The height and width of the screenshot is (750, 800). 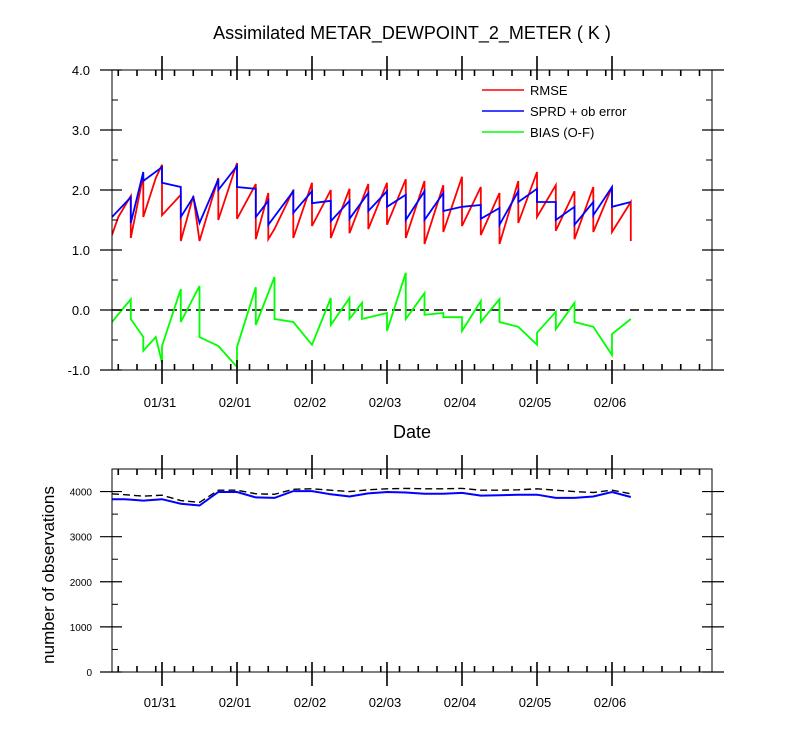 I want to click on bottom-series, so click(x=371, y=497).